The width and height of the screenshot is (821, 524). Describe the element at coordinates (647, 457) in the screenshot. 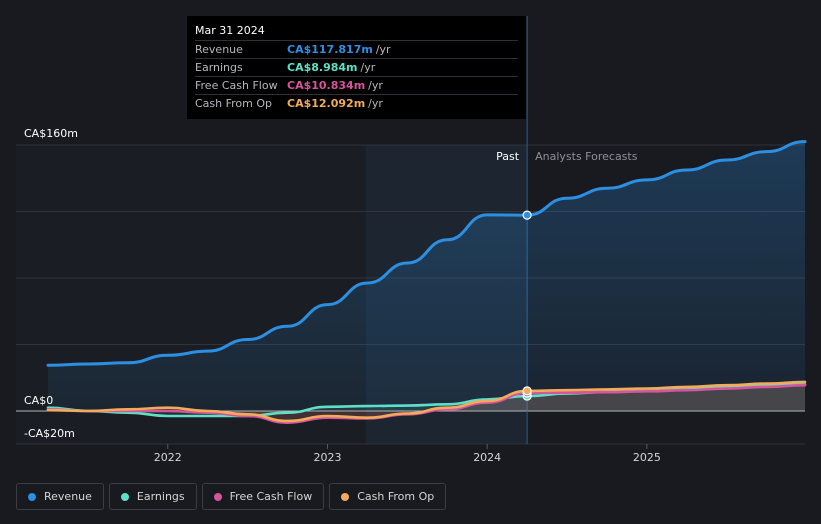

I see `x-tick-label: 2025` at that location.